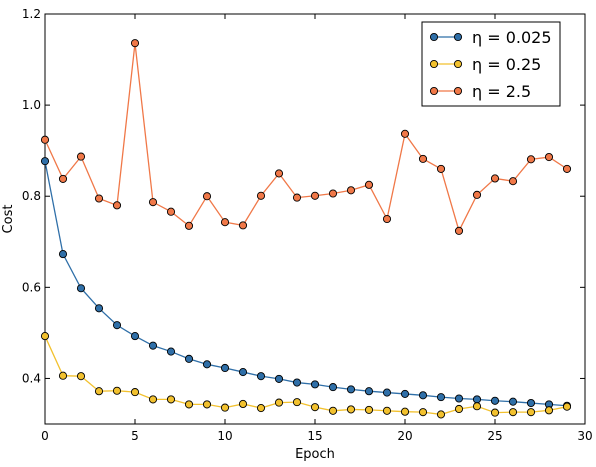  I want to click on x-tick-label: 5, so click(135, 436).